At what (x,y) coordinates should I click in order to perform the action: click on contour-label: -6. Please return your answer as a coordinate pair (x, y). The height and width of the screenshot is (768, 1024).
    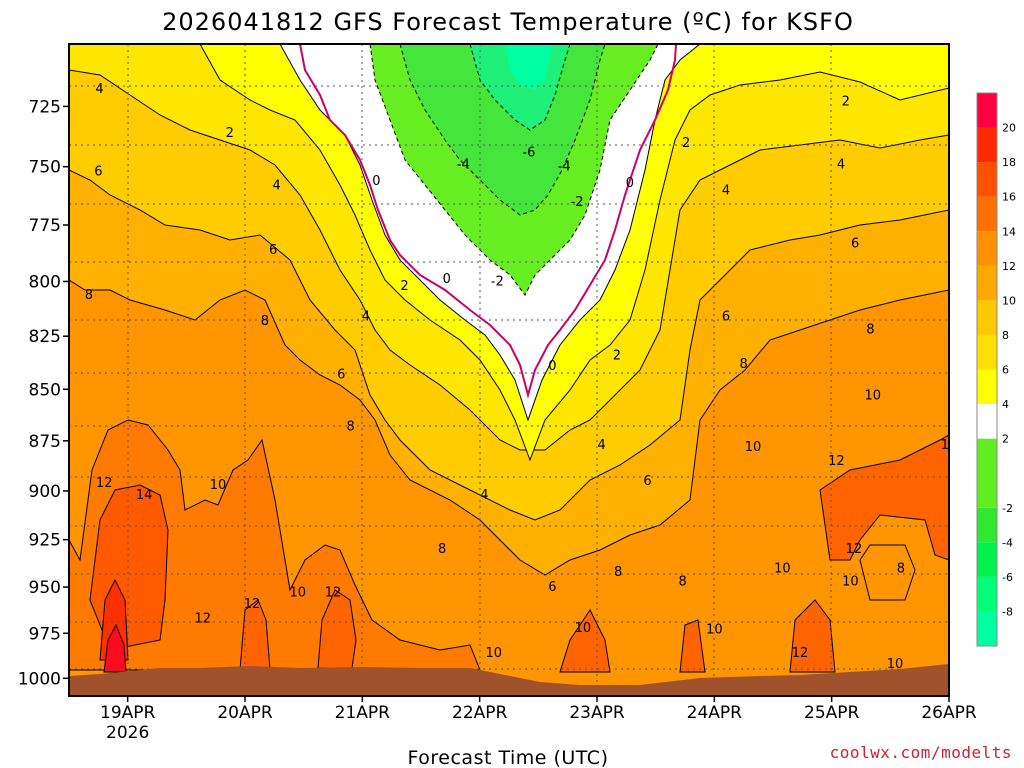
    Looking at the image, I should click on (528, 152).